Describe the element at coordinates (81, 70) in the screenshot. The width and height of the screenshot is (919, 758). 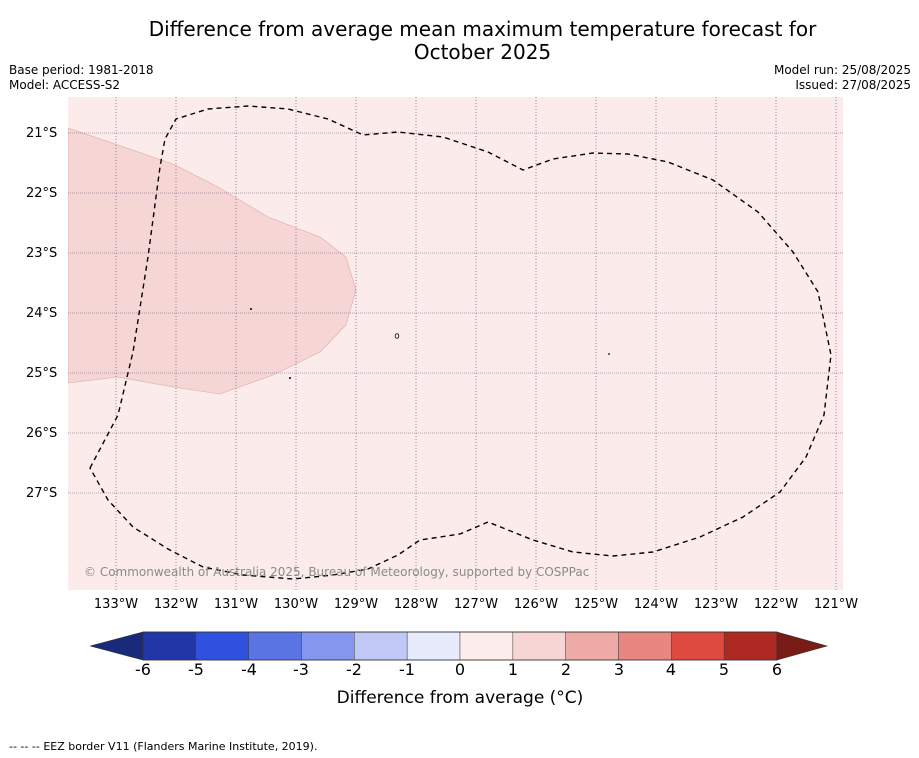
I see `base-period: Base period: 1981-2018` at that location.